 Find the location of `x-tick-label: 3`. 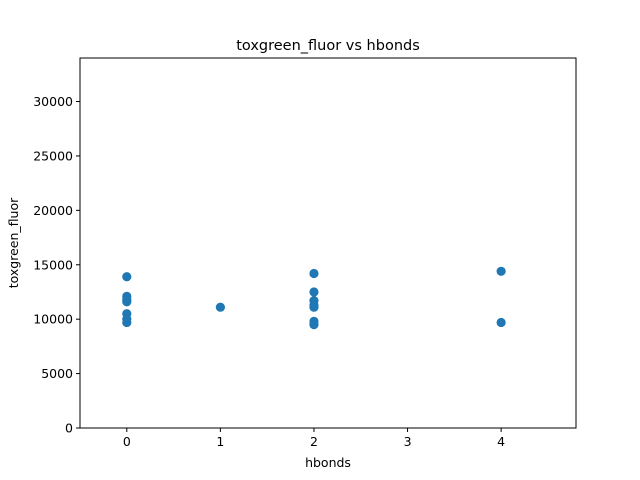

x-tick-label: 3 is located at coordinates (408, 441).